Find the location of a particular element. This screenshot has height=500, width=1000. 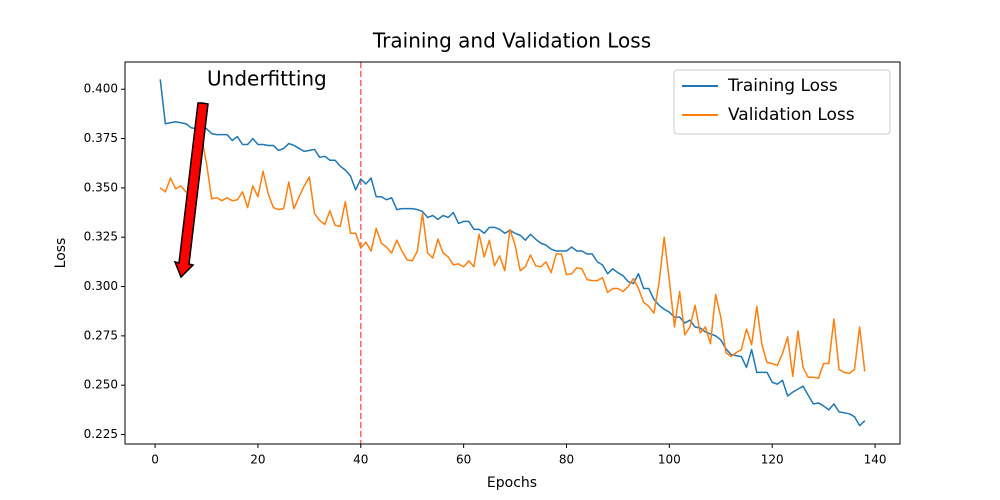

annotation-arrow is located at coordinates (191, 190).